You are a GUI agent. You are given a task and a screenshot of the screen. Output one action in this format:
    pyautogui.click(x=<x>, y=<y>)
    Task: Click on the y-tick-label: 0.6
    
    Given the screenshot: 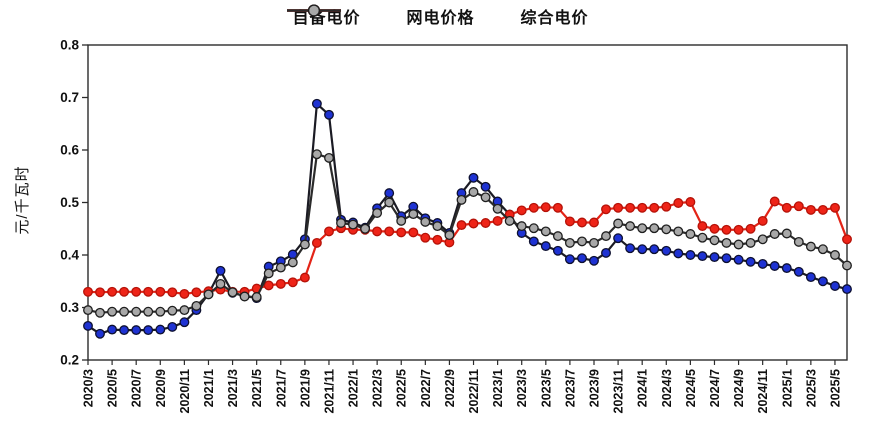 What is the action you would take?
    pyautogui.click(x=69, y=150)
    